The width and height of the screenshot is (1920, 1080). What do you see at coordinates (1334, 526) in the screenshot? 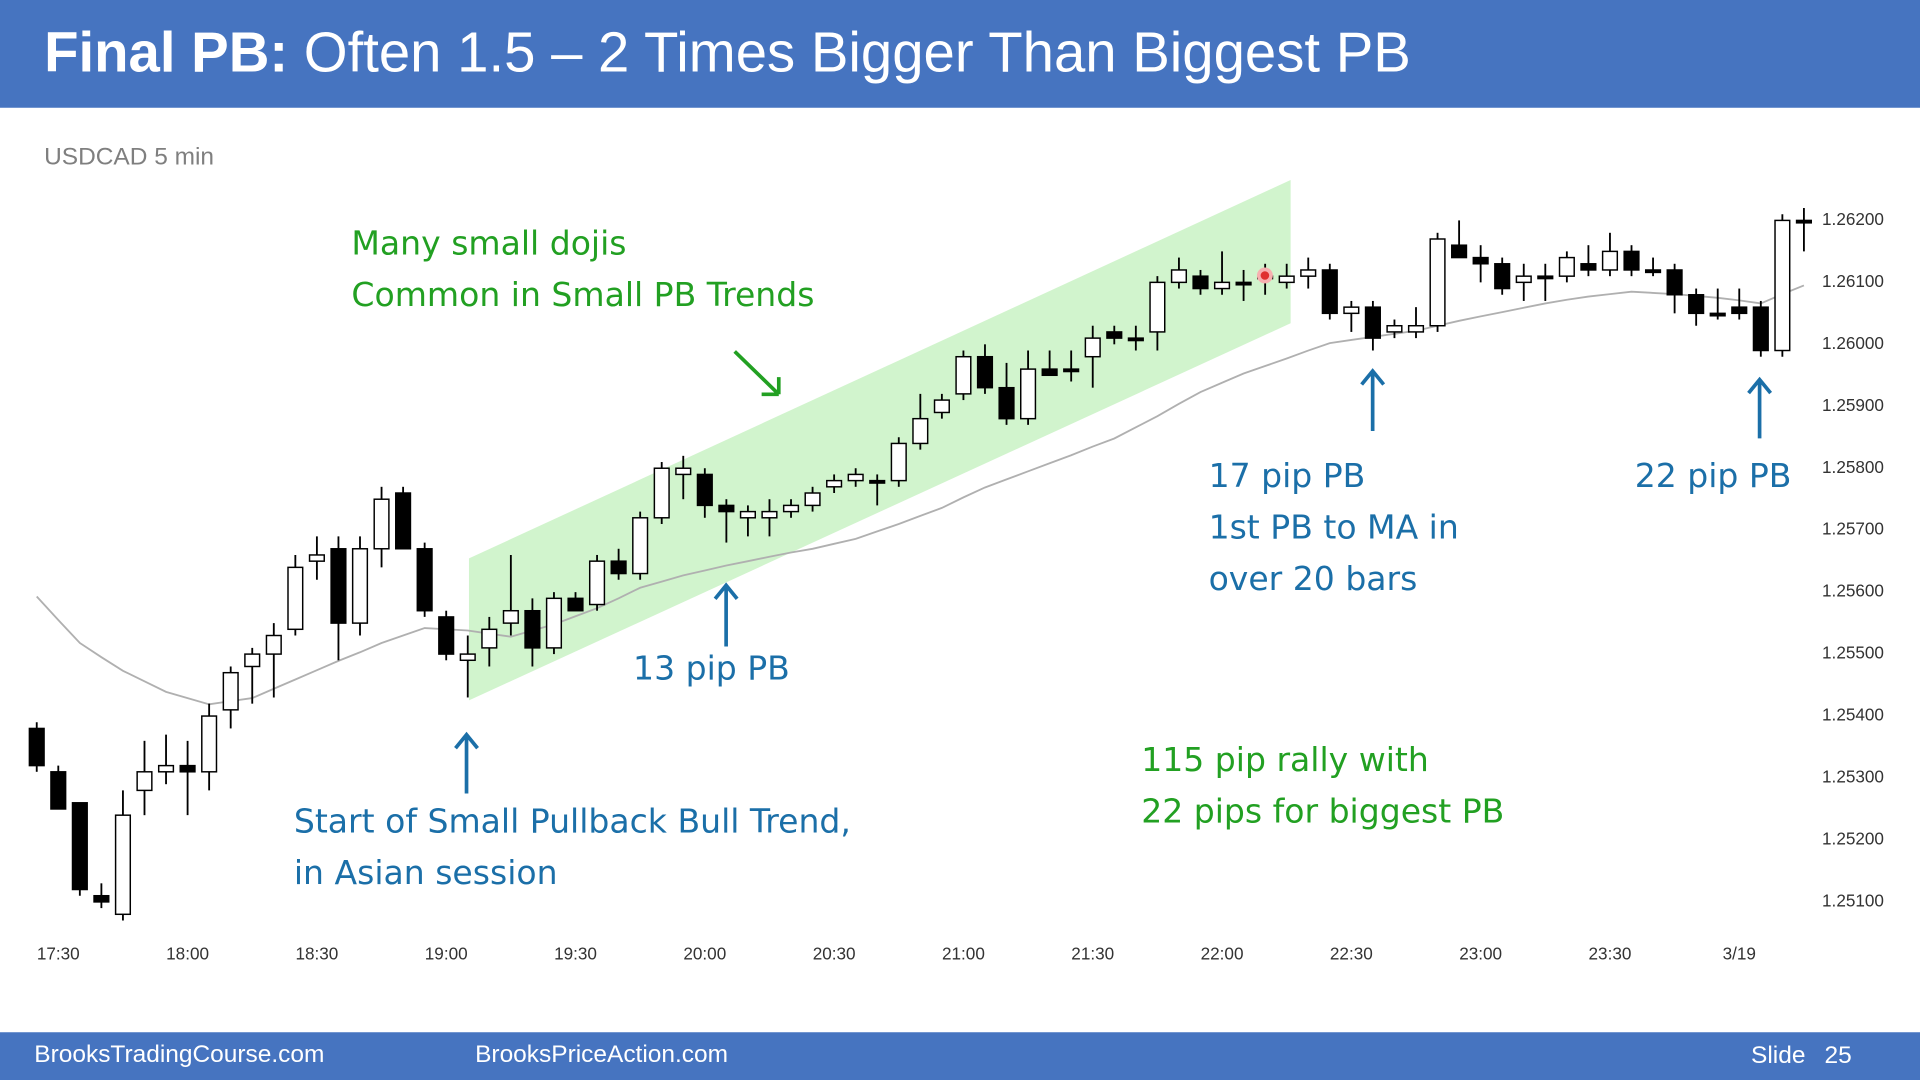
I see `annotation: 1st PB to MA in` at bounding box center [1334, 526].